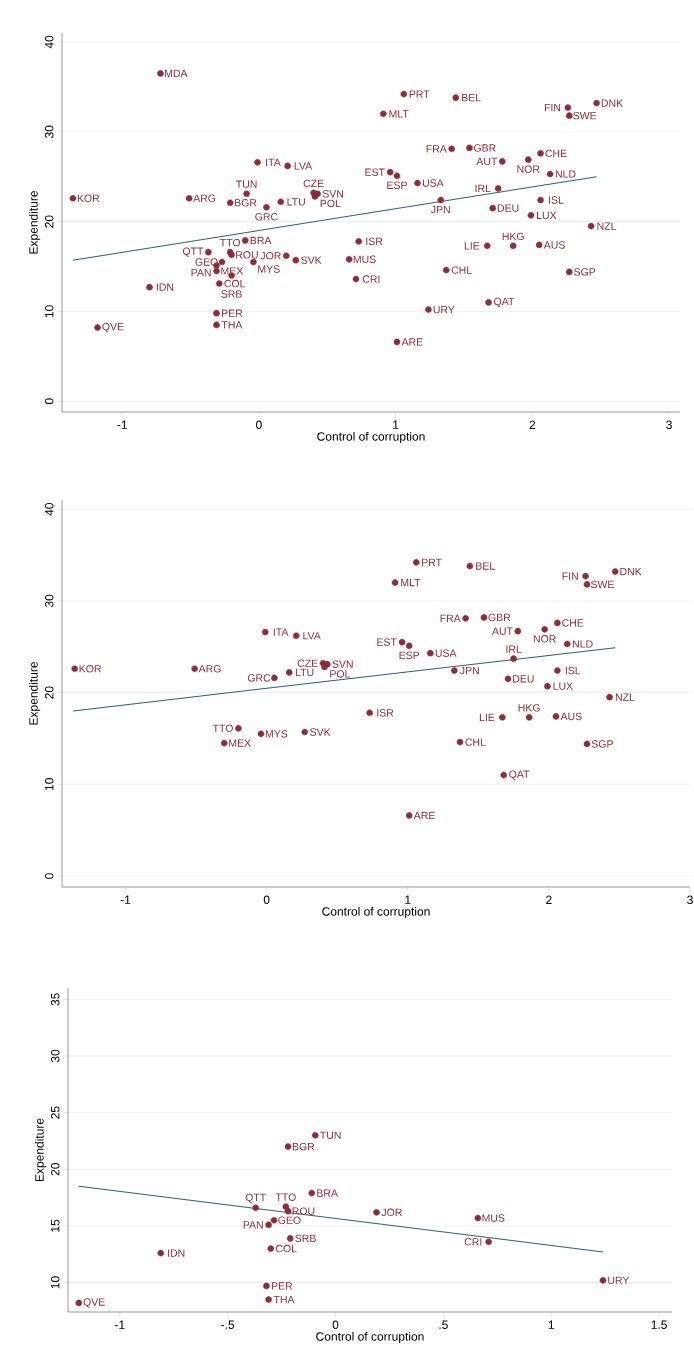 This screenshot has height=1359, width=694. What do you see at coordinates (602, 744) in the screenshot?
I see `annotation: SGP` at bounding box center [602, 744].